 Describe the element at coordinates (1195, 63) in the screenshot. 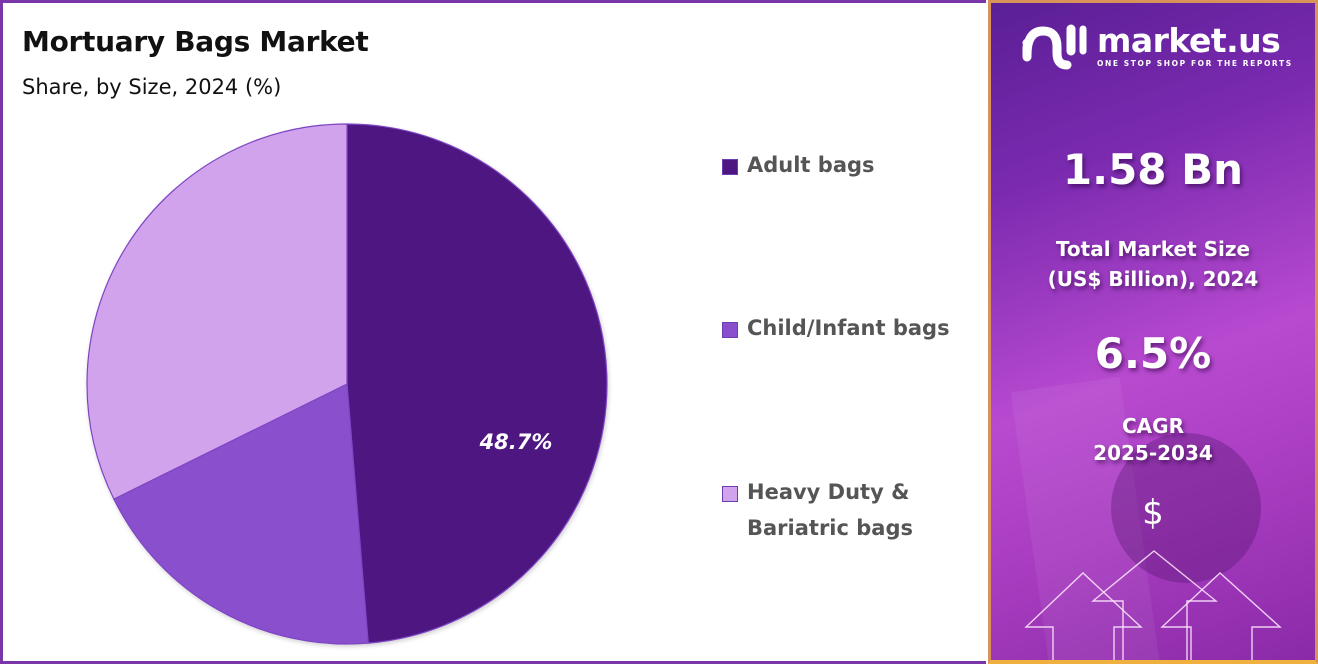

I see `brand-tagline: ONE STOP SHOP FOR THE REPORTS` at that location.